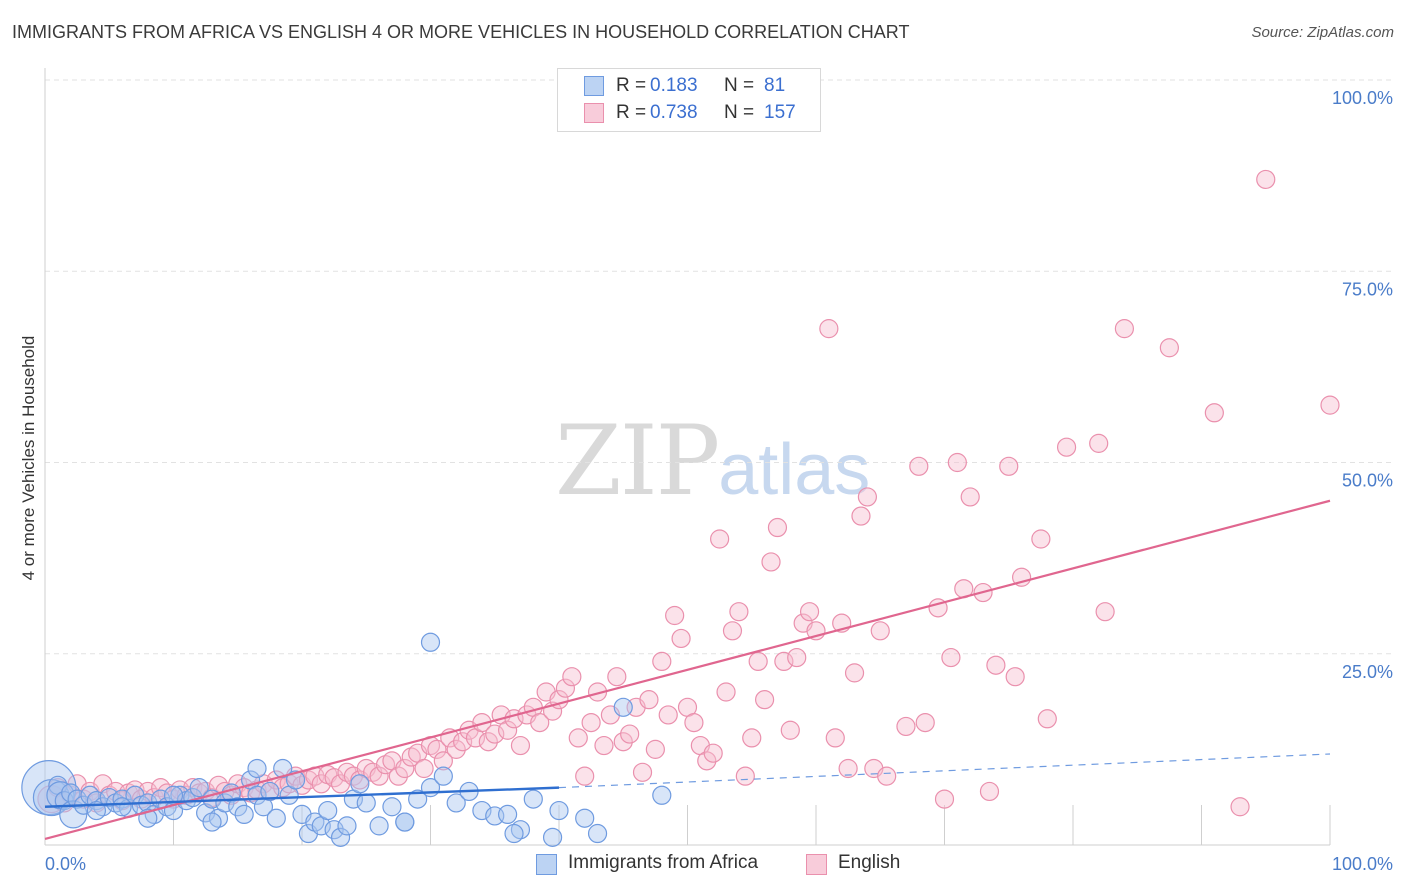 This screenshot has width=1406, height=892. What do you see at coordinates (775, 85) in the screenshot?
I see `n-value-africa: 81` at bounding box center [775, 85].